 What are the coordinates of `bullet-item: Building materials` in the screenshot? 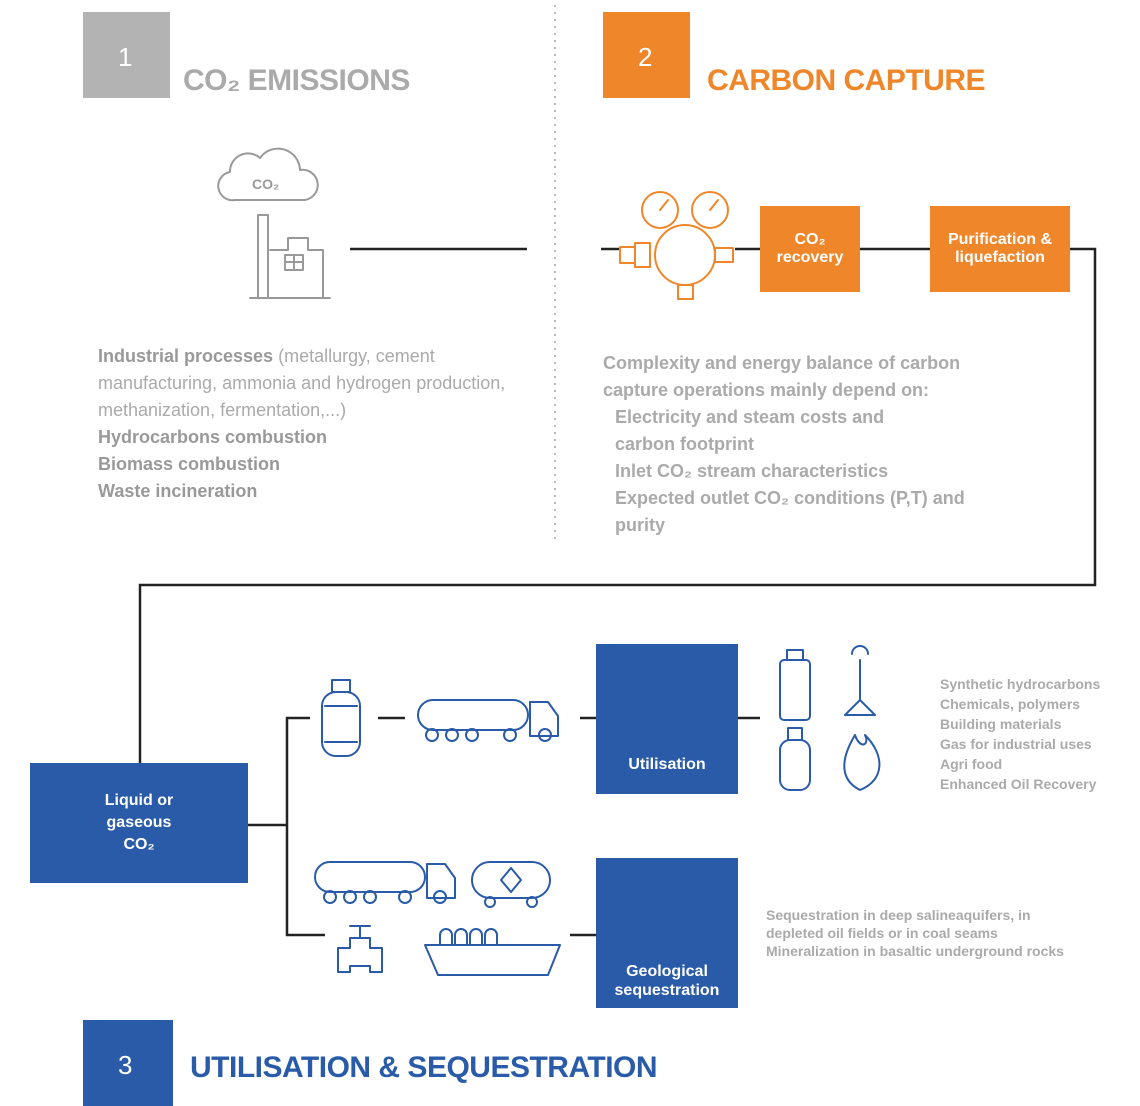 It's located at (1033, 724).